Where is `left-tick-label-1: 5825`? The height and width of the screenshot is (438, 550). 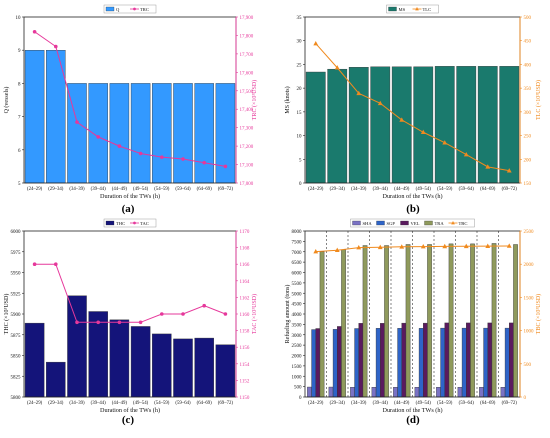
left-tick-label-1: 5825 is located at coordinates (16, 377).